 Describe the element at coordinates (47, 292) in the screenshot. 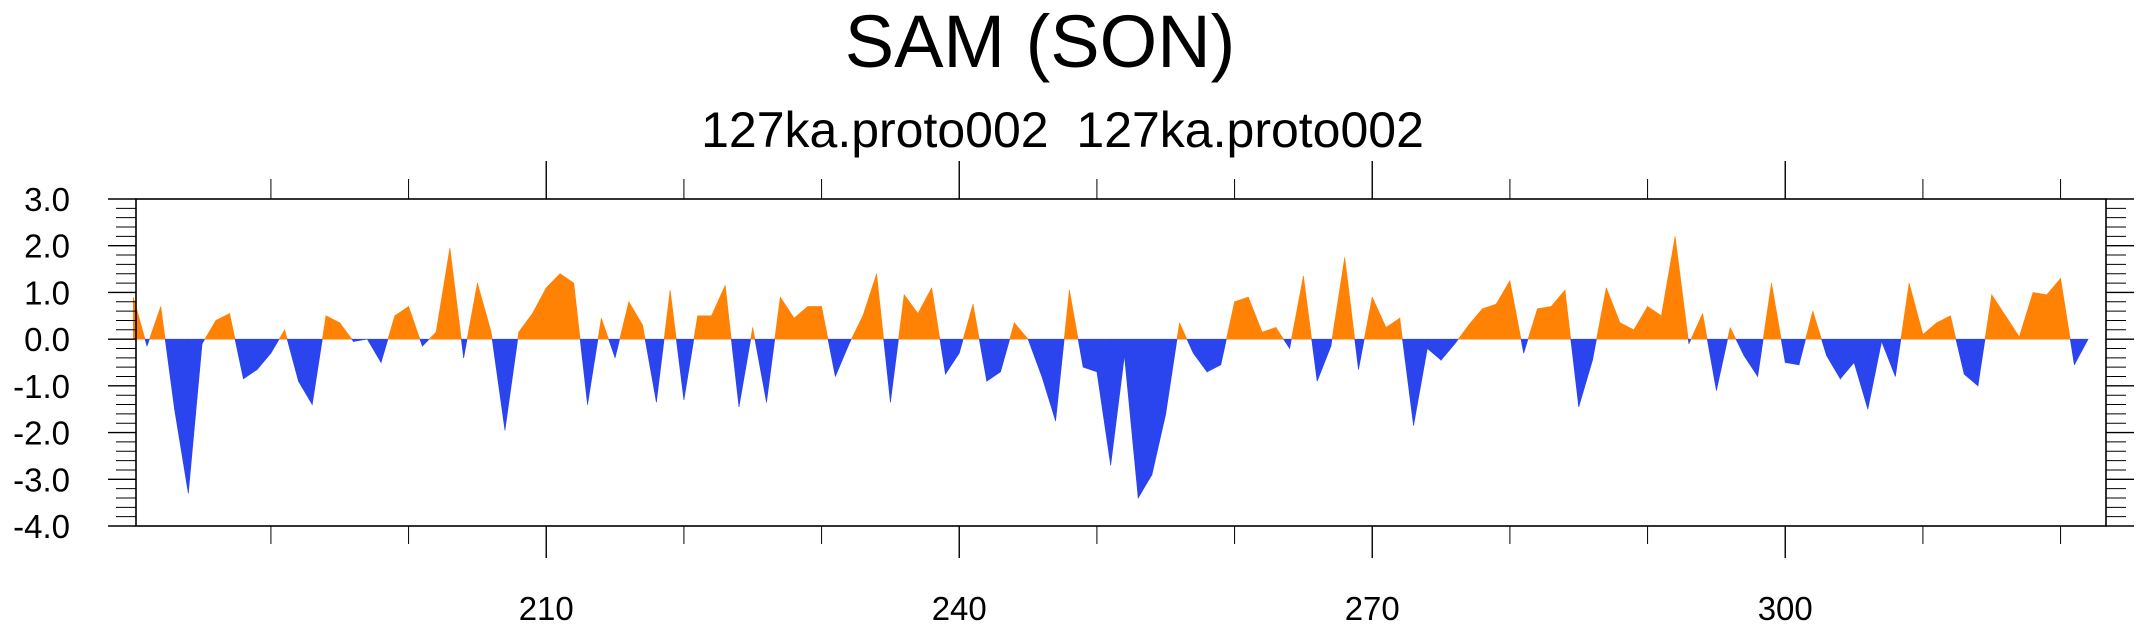

I see `y-tick-label: 1.0` at that location.